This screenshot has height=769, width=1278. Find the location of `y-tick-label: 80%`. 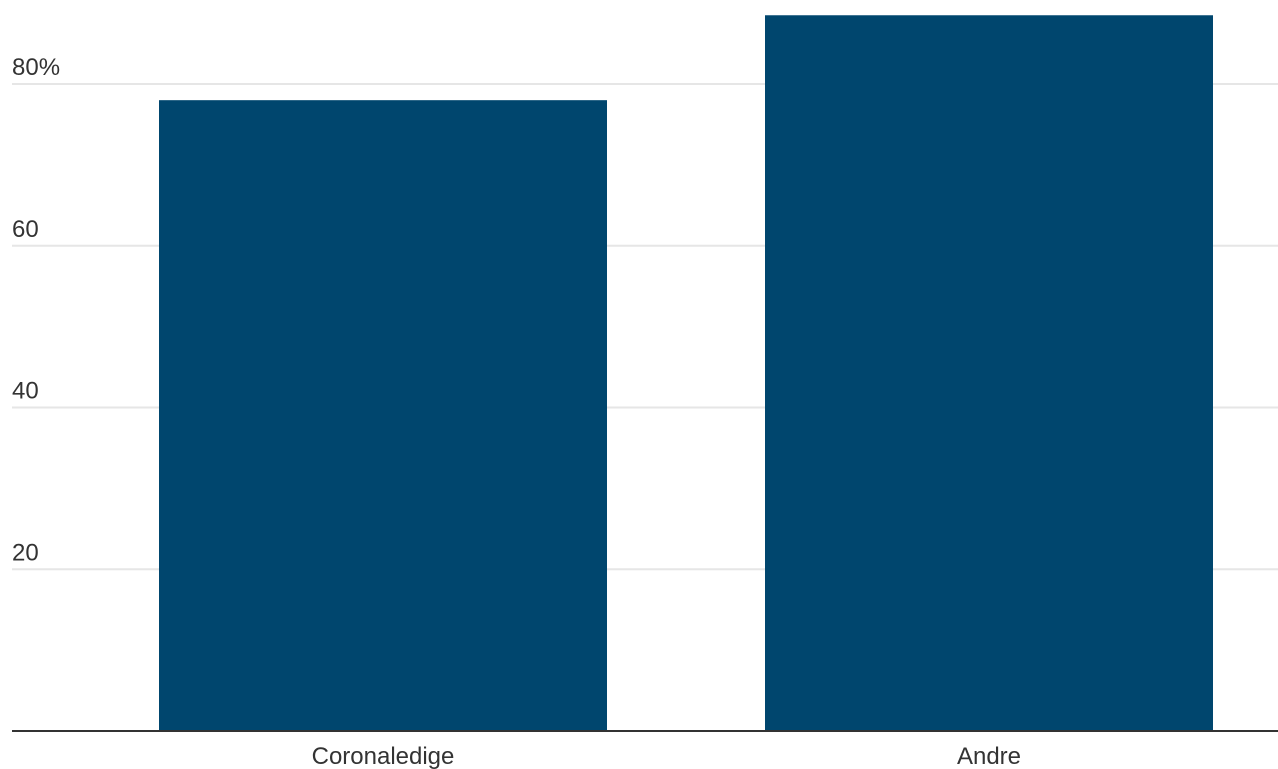

y-tick-label: 80% is located at coordinates (36, 67).